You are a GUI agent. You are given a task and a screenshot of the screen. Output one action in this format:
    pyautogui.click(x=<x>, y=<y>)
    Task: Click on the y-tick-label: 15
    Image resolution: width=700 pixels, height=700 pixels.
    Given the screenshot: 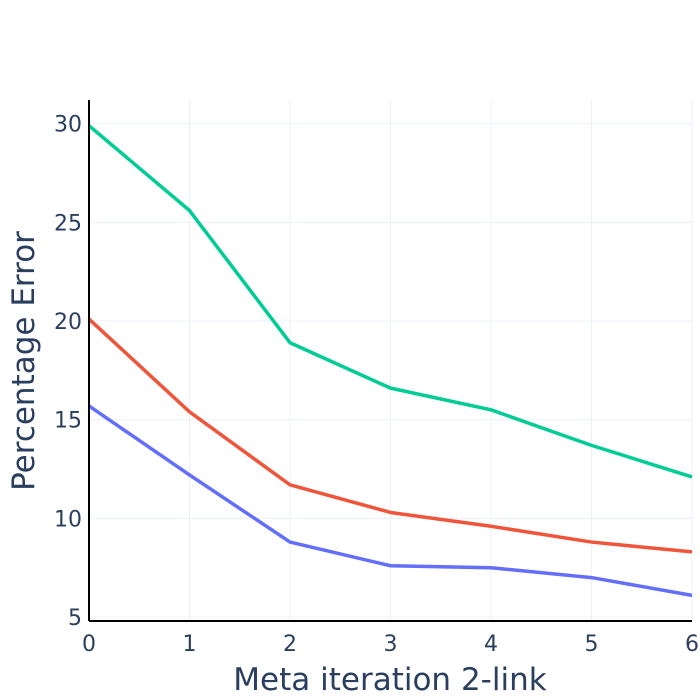 What is the action you would take?
    pyautogui.click(x=68, y=421)
    